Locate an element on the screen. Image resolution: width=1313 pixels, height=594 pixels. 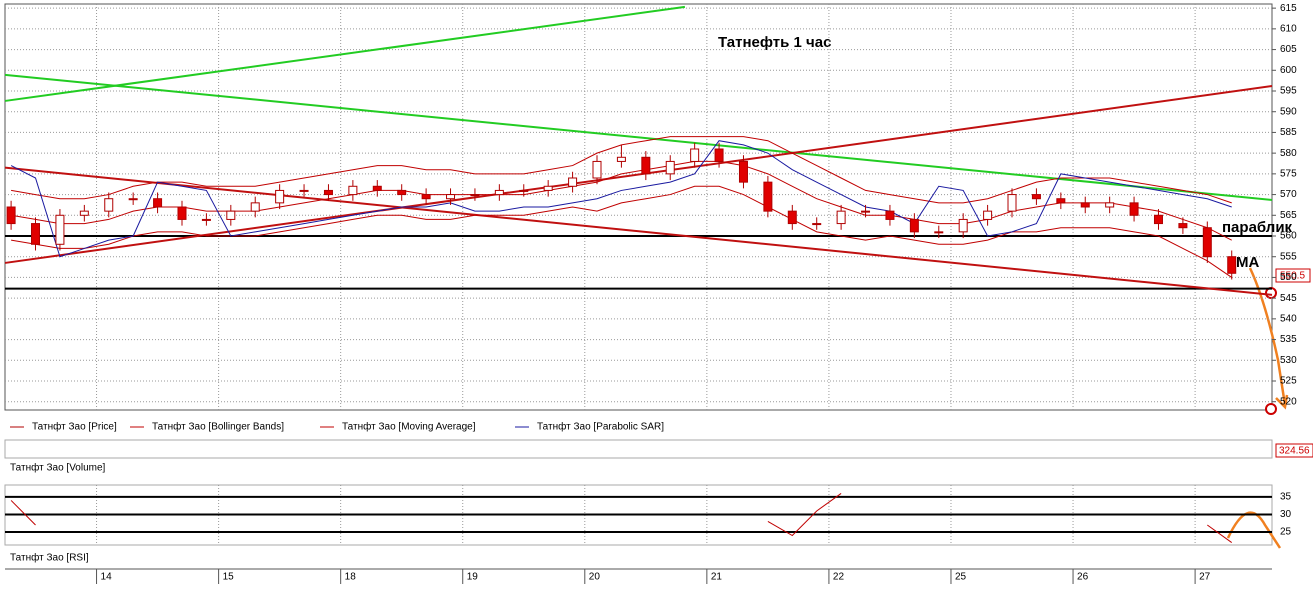
y-tick-label: 545 is located at coordinates (1288, 298).